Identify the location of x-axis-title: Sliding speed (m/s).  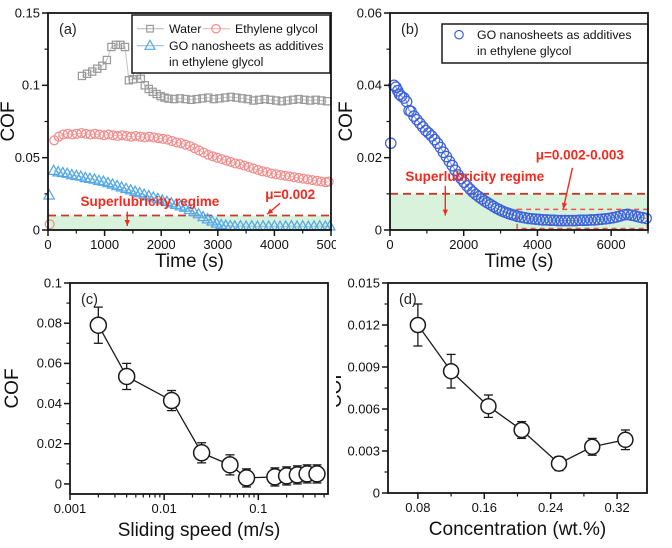
(199, 530).